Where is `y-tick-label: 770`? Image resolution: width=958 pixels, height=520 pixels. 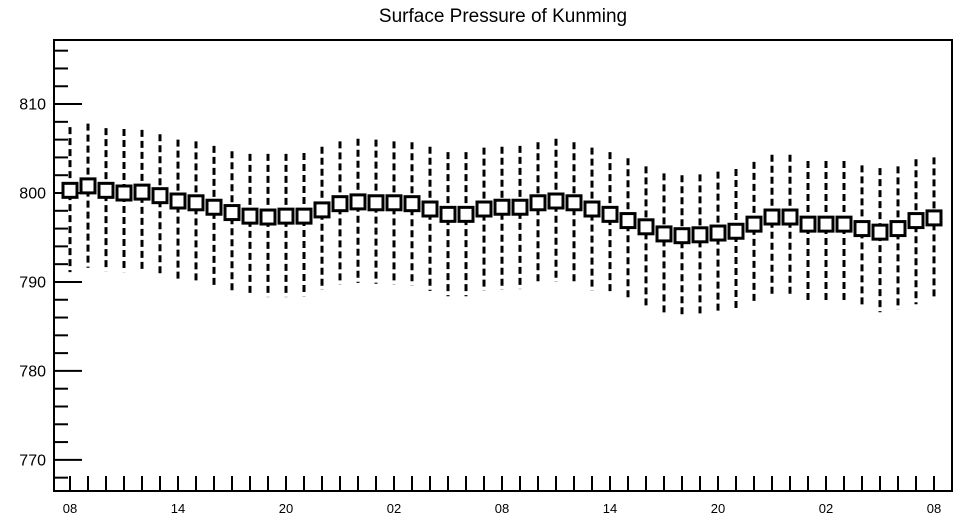 y-tick-label: 770 is located at coordinates (32, 460).